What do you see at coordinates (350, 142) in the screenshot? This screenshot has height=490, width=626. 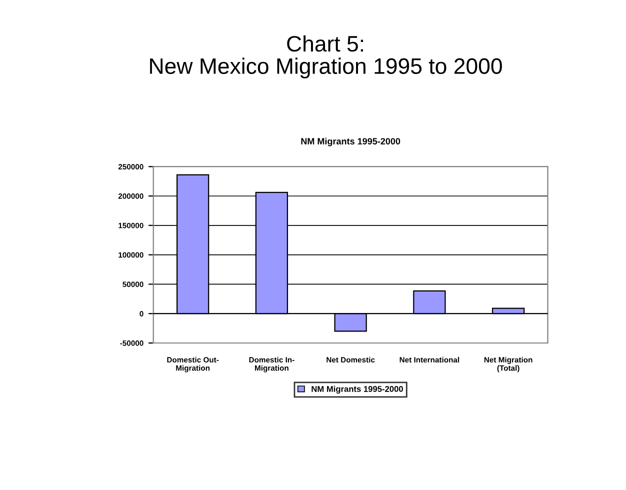 I see `chart-subtitle: NM Migrants 1995-2000` at bounding box center [350, 142].